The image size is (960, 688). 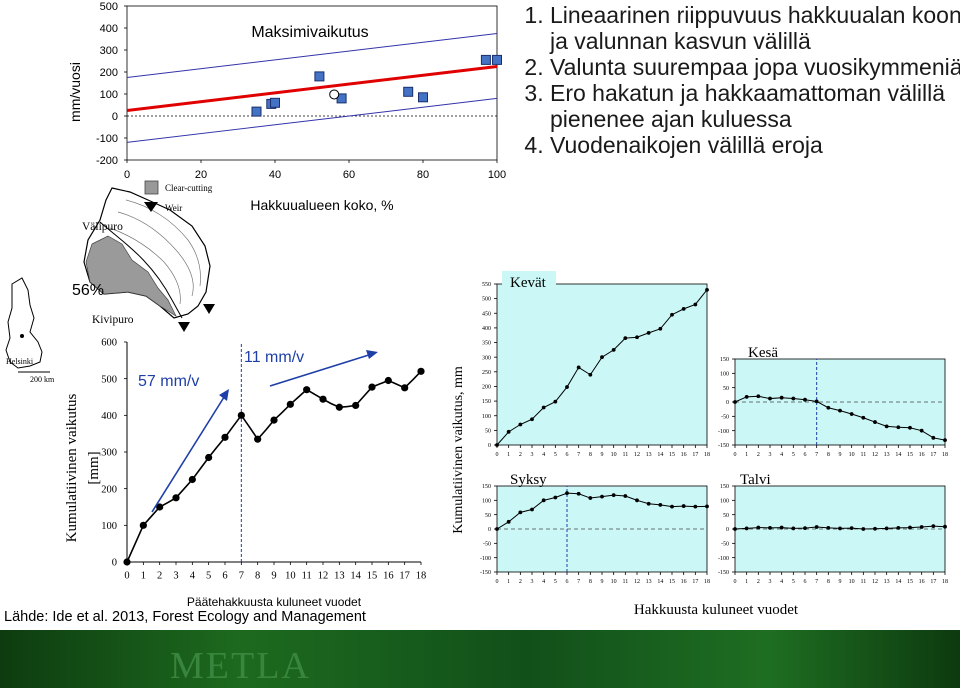 I want to click on x-tick-label: 17, so click(x=695, y=582).